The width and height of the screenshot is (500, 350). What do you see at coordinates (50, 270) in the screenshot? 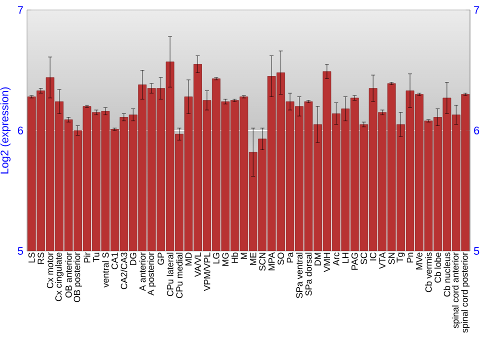
I see `x-tick-label: Cx motor` at bounding box center [50, 270].